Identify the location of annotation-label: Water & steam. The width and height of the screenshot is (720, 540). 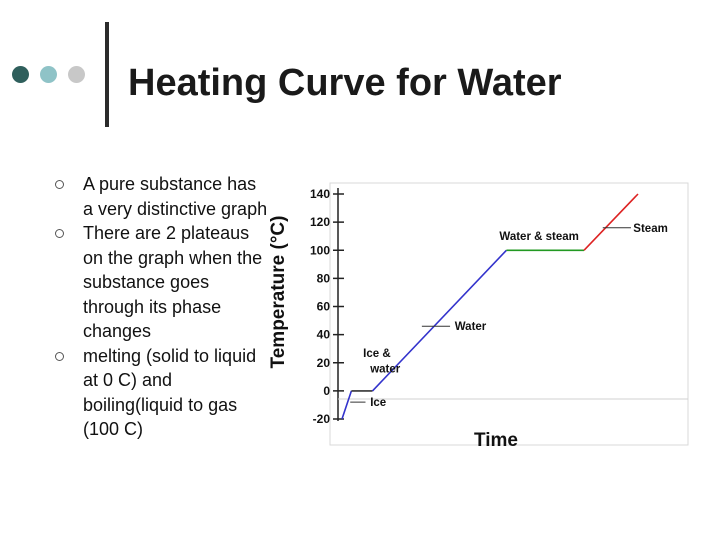
(538, 237).